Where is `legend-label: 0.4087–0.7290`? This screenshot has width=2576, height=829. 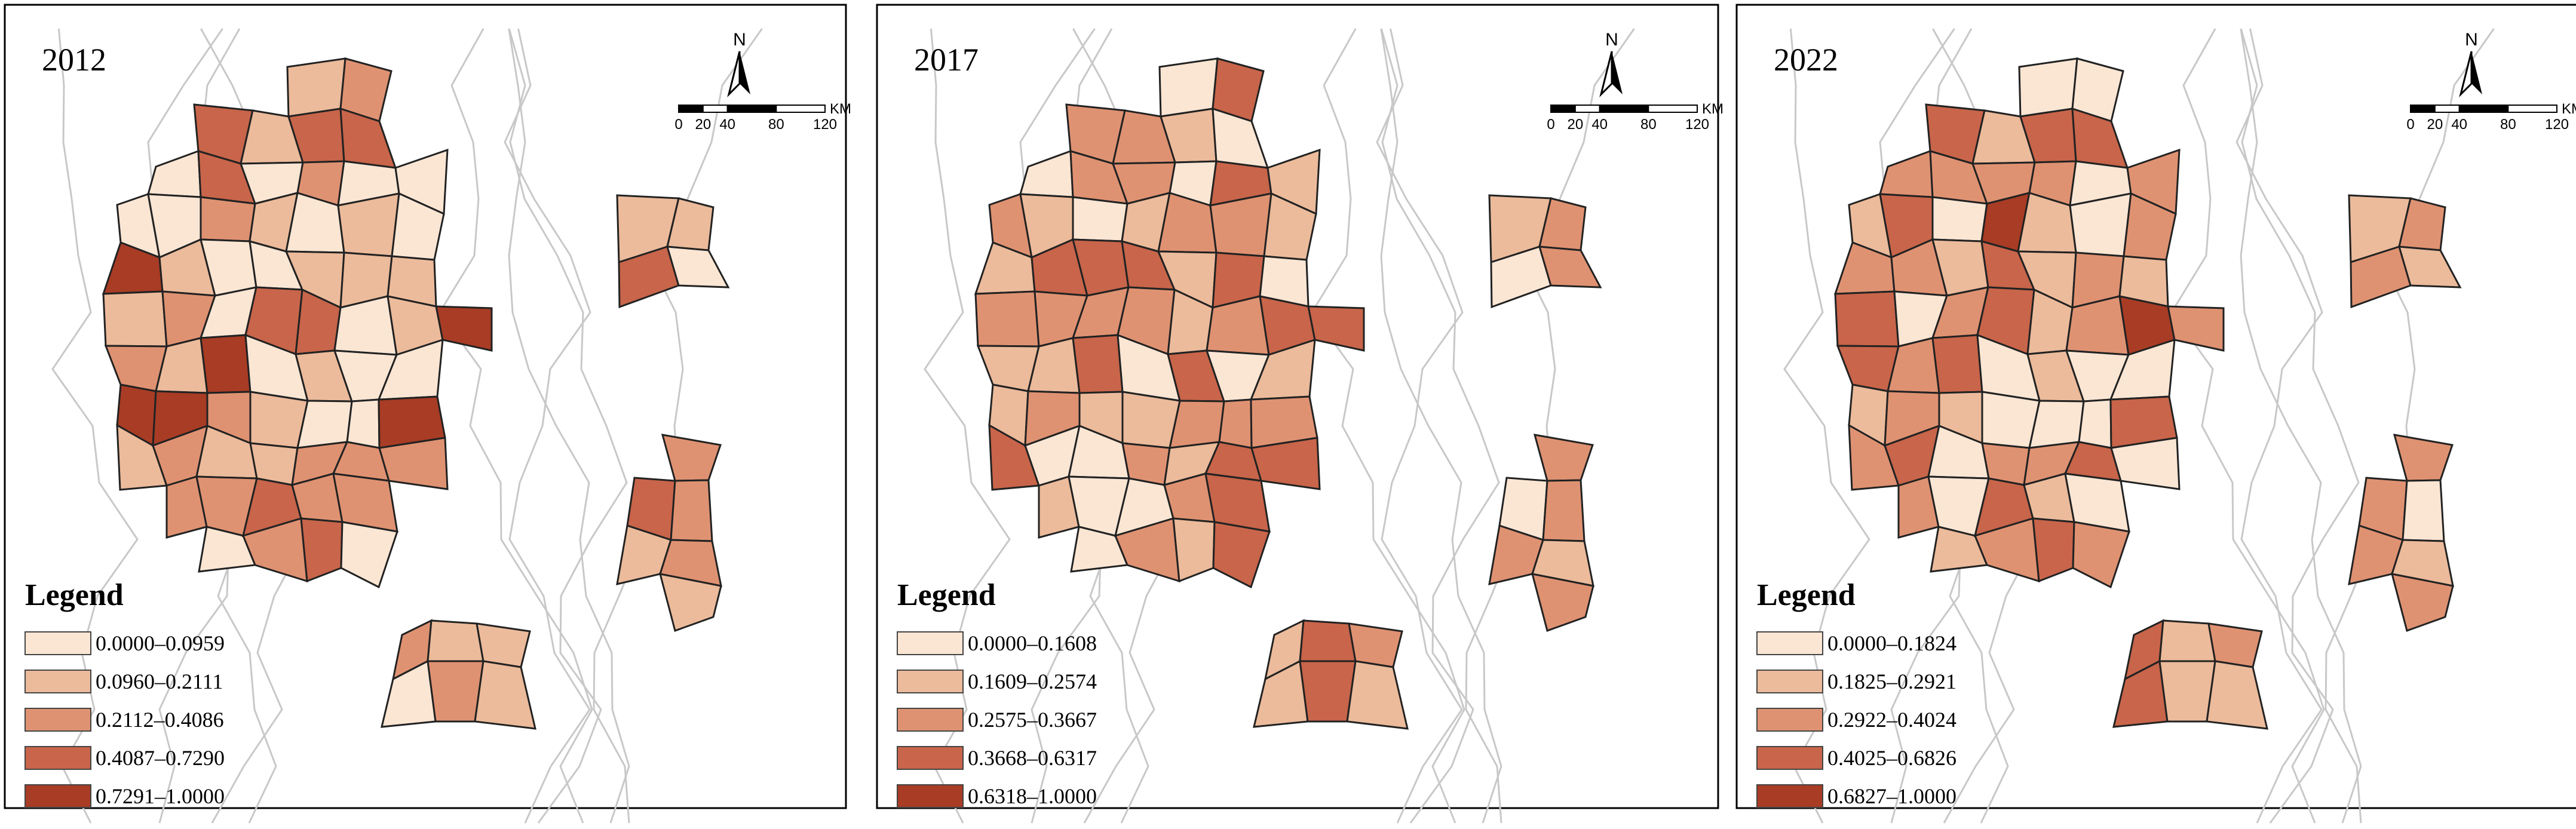 legend-label: 0.4087–0.7290 is located at coordinates (160, 758).